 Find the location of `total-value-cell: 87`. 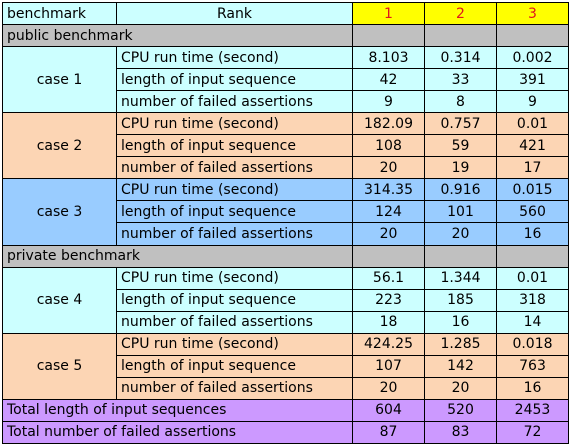

total-value-cell: 87 is located at coordinates (388, 432).